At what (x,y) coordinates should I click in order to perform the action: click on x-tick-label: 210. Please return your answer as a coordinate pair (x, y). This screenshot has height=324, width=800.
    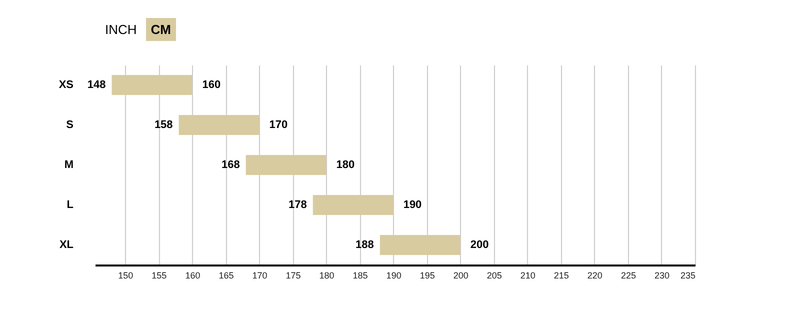
    Looking at the image, I should click on (528, 275).